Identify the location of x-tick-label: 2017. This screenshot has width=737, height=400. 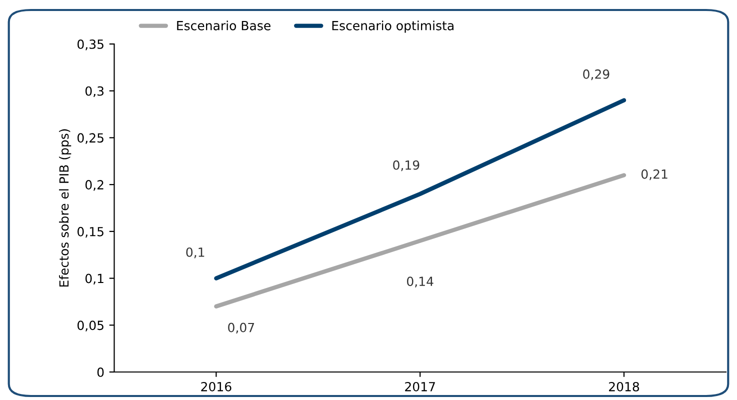
(420, 387).